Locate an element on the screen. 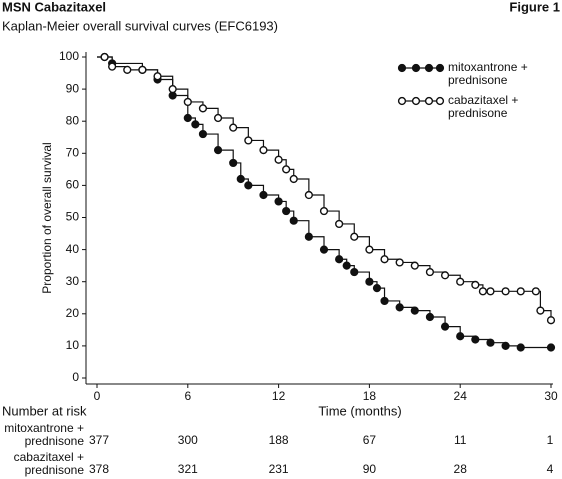  risk-row-label: cabazitaxel + prednisone is located at coordinates (48, 463).